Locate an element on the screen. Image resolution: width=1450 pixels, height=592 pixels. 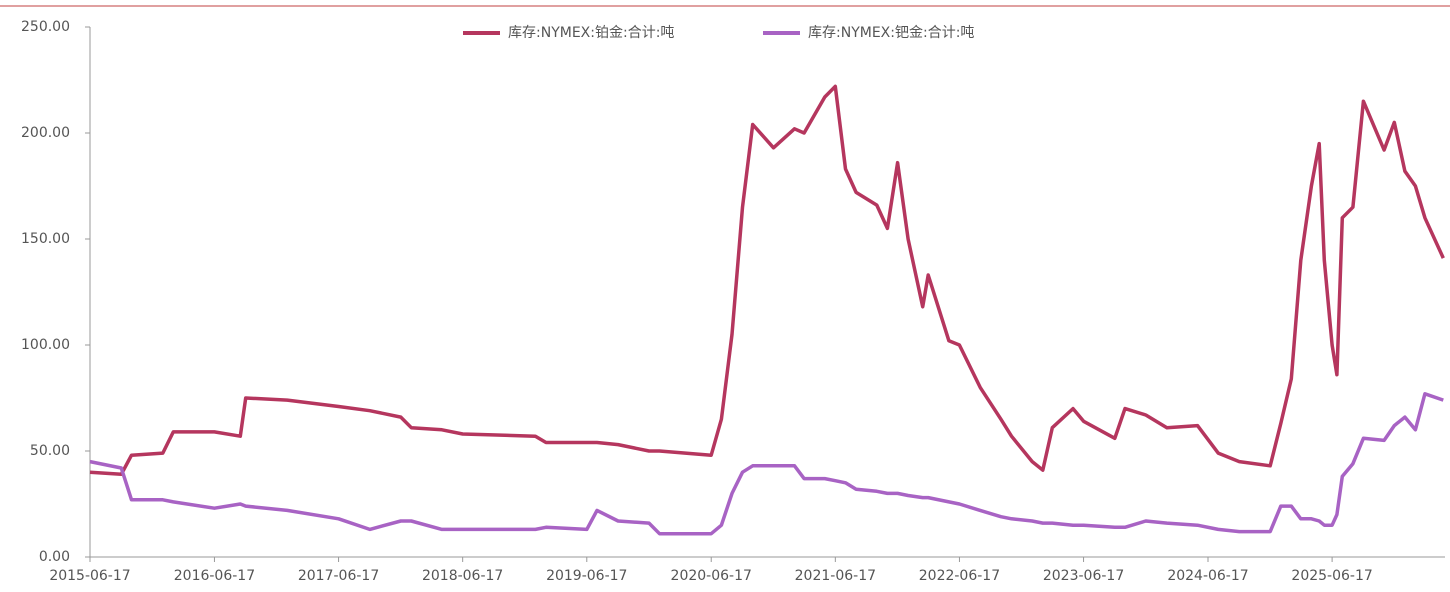
x-tick-label: 2025-06-17 is located at coordinates (1331, 576).